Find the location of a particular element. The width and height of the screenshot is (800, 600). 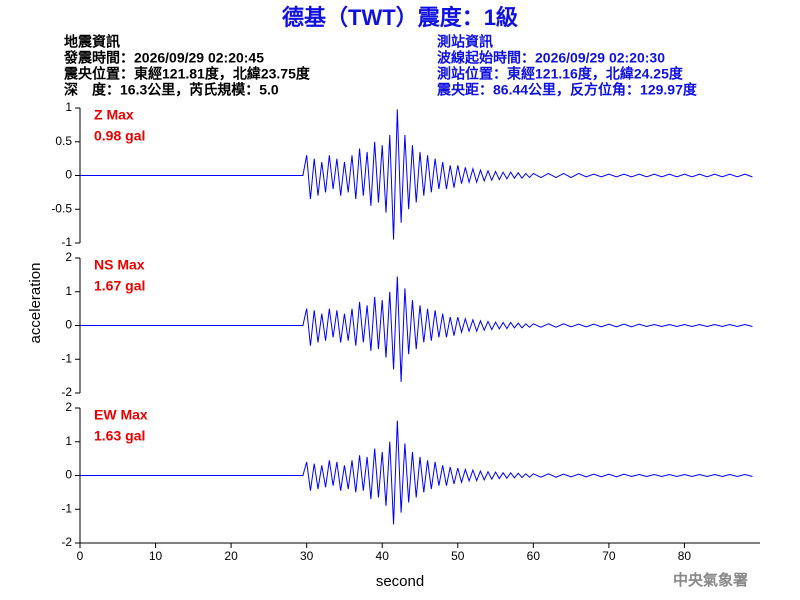

y-axis-label: acceleration is located at coordinates (35, 303).